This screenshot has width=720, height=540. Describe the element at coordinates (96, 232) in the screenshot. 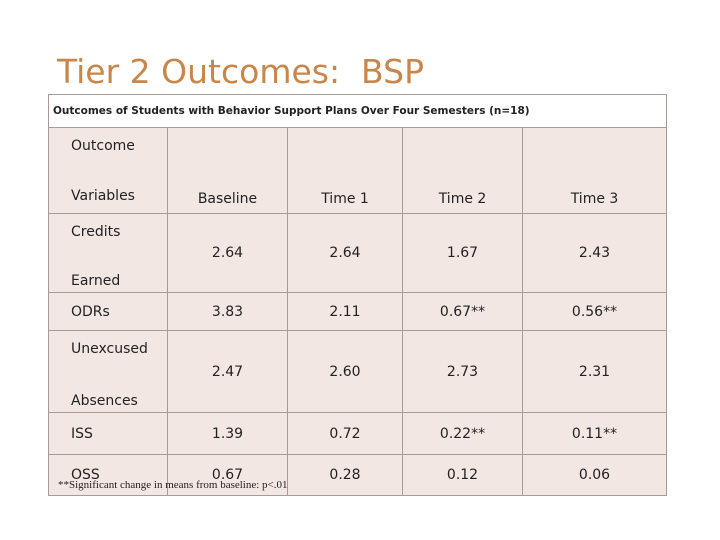

I see `cell-line: Credits` at that location.